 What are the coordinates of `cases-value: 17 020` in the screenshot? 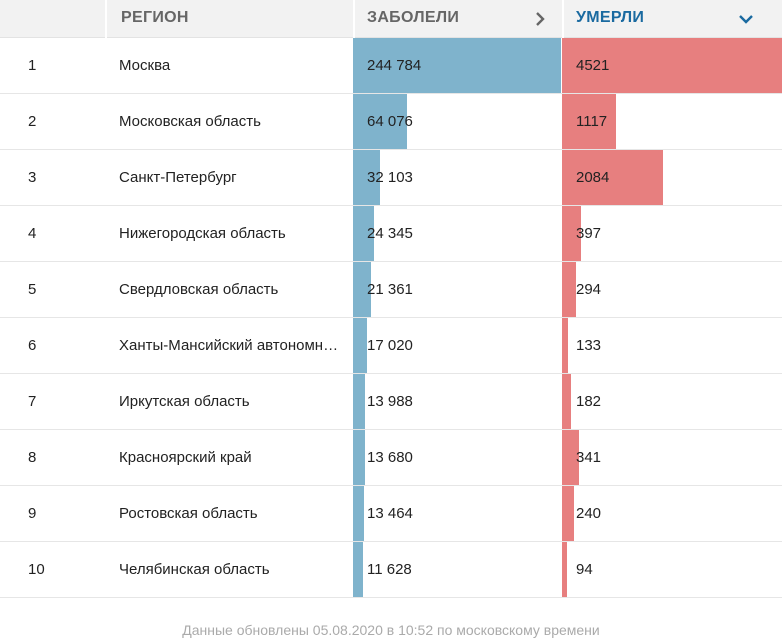 It's located at (390, 345).